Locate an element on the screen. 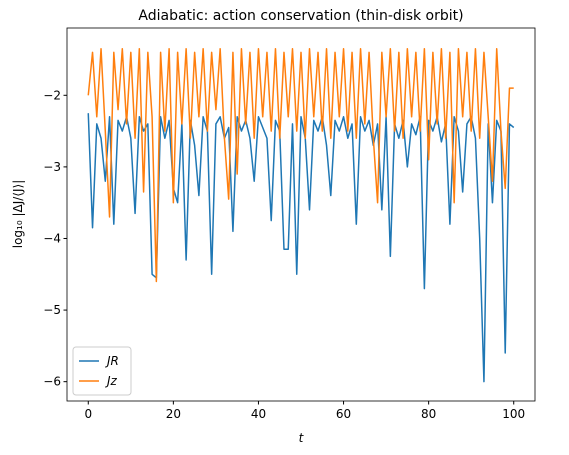 Image resolution: width=569 pixels, height=455 pixels. legend-label: Jz is located at coordinates (111, 381).